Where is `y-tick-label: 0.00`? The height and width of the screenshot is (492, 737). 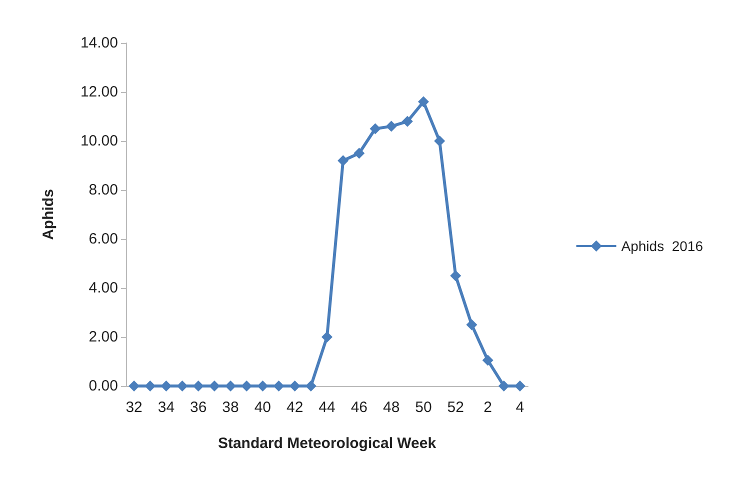 y-tick-label: 0.00 is located at coordinates (103, 386).